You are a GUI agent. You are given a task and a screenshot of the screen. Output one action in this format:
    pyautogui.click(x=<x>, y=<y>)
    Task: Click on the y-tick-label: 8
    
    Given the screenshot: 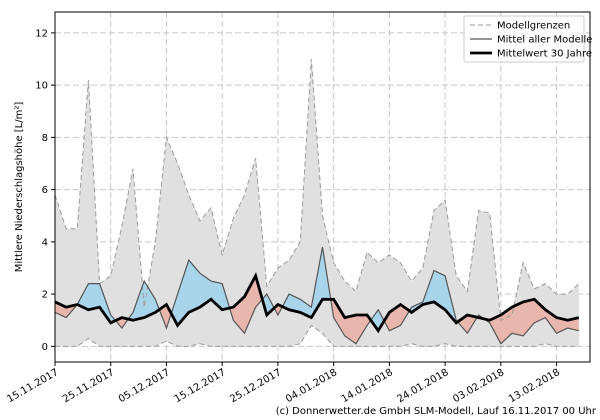 What is the action you would take?
    pyautogui.click(x=45, y=138)
    